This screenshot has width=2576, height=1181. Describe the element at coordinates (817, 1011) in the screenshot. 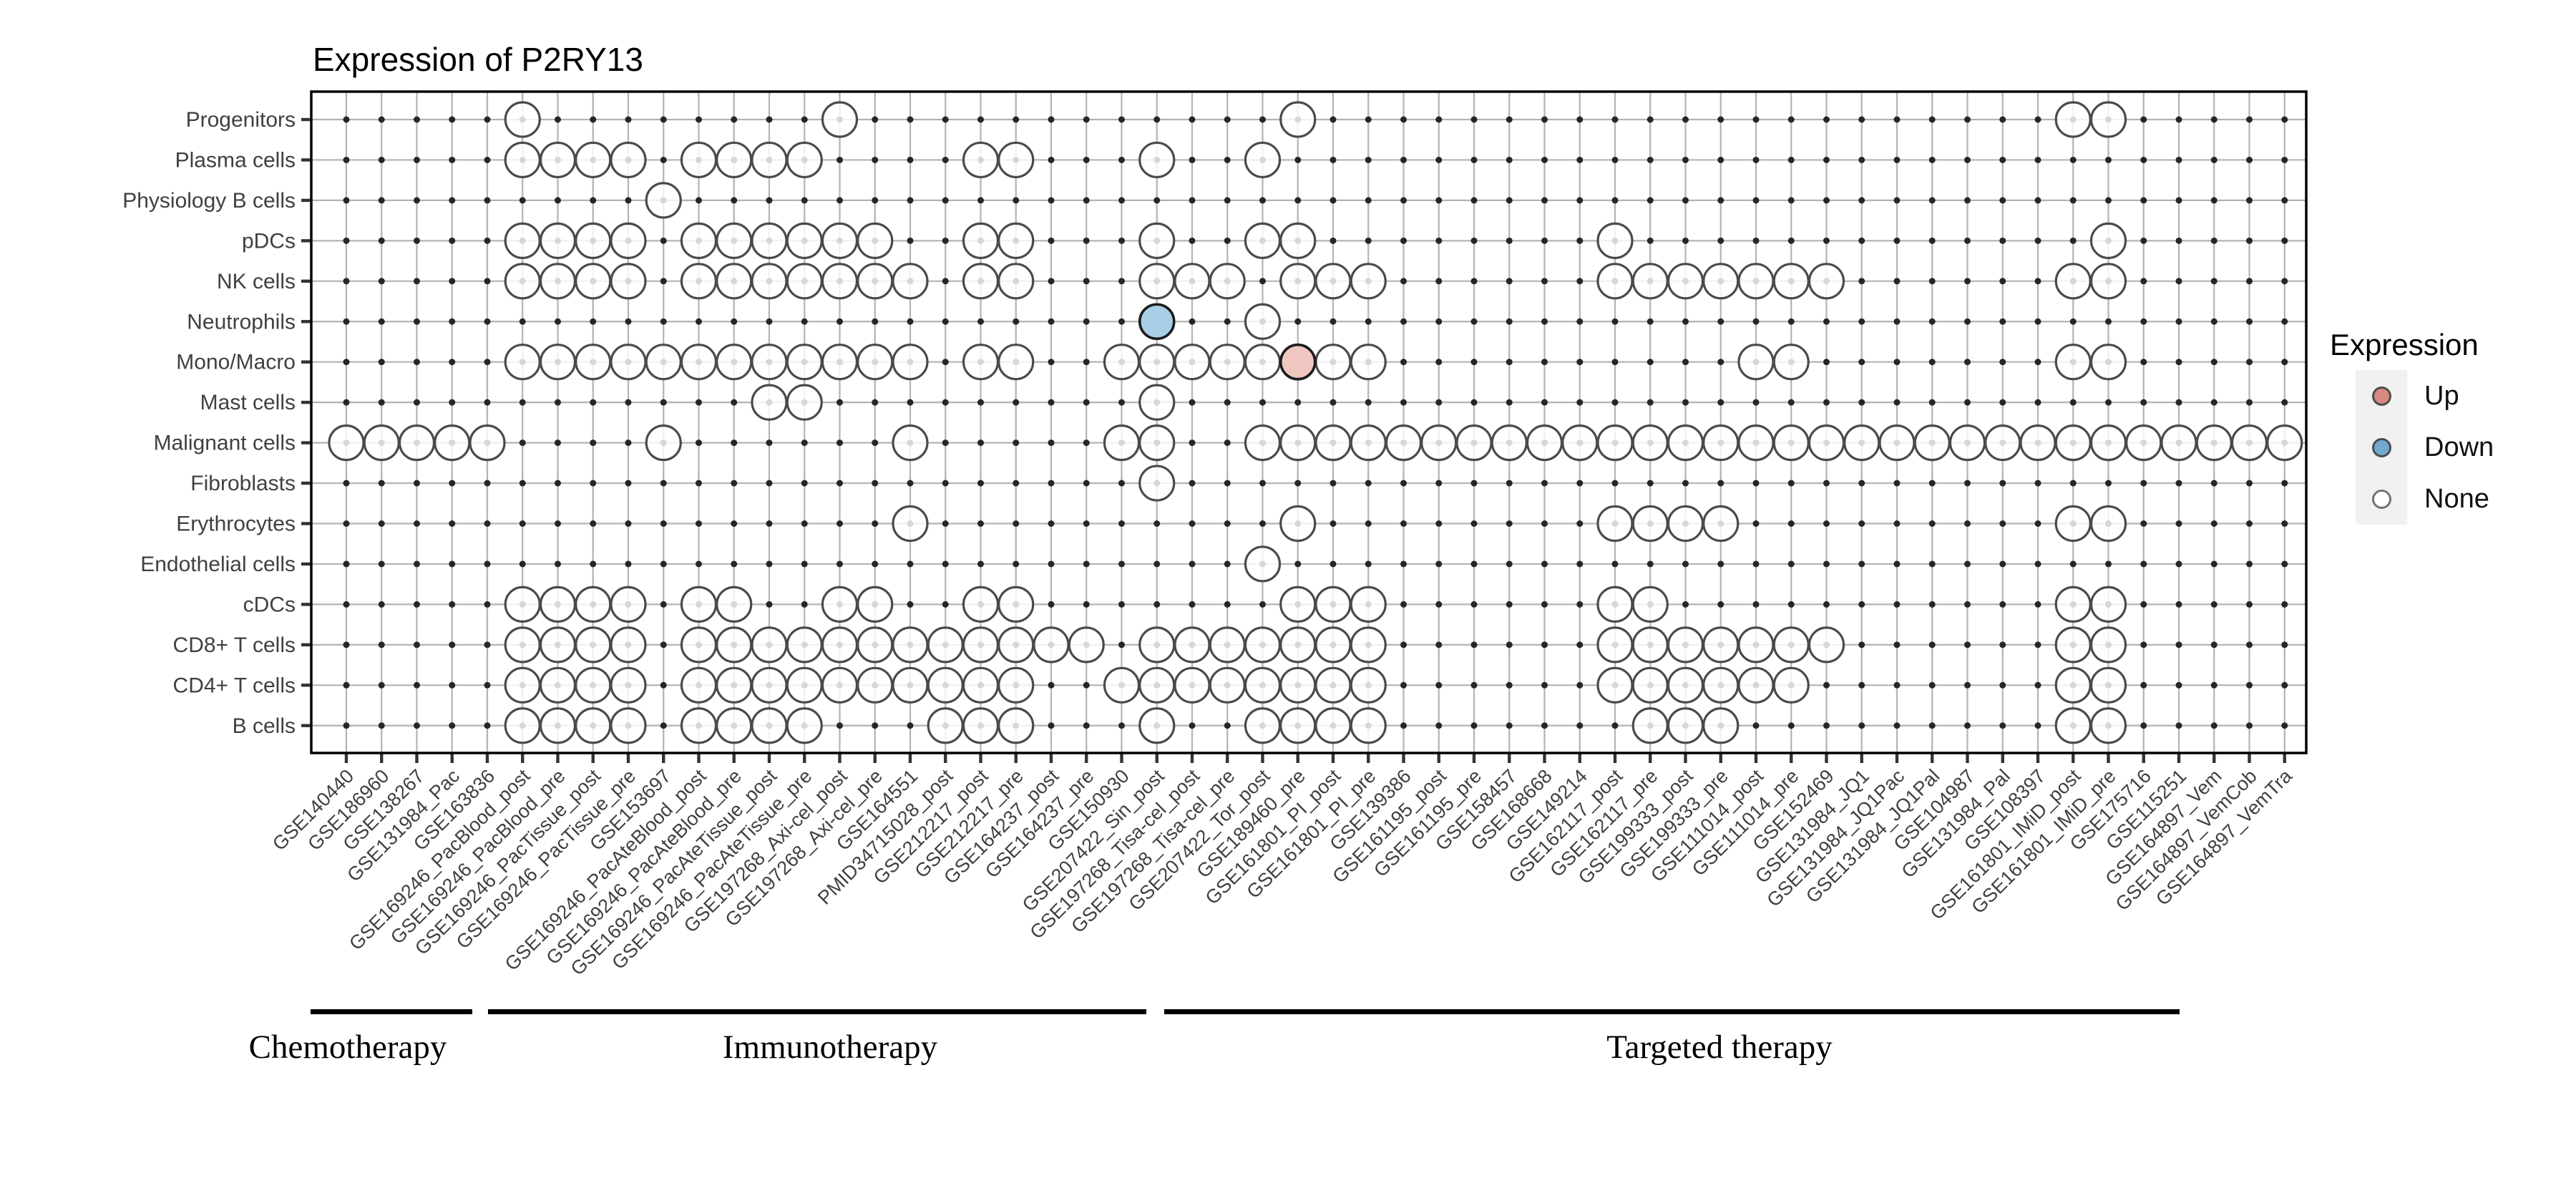

I see `group-line-immunotherapy` at that location.